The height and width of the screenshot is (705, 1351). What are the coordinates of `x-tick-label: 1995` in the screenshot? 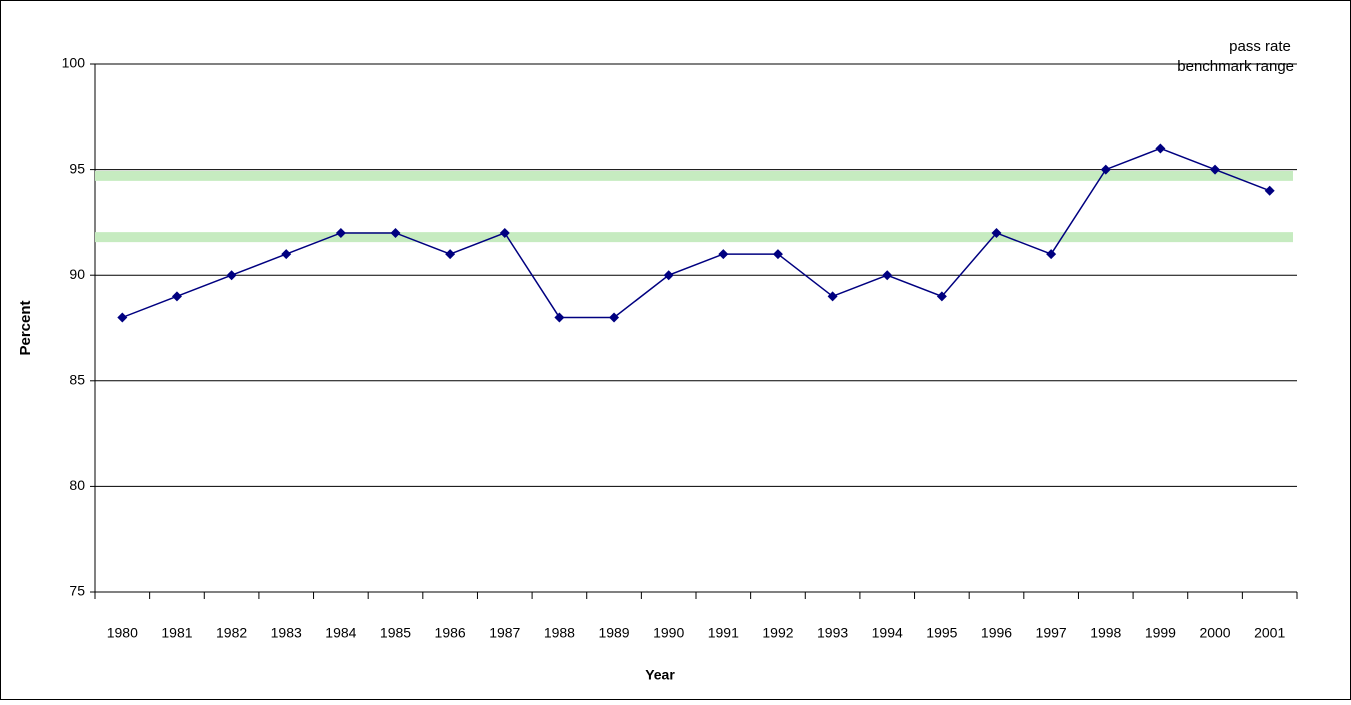 It's located at (941, 633).